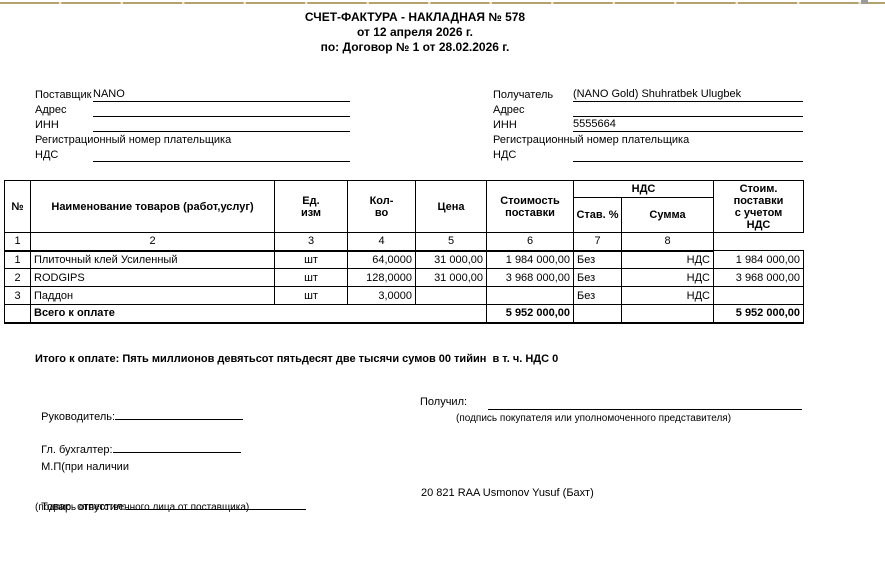  Describe the element at coordinates (78, 417) in the screenshot. I see `director-label: Руководитель:` at that location.